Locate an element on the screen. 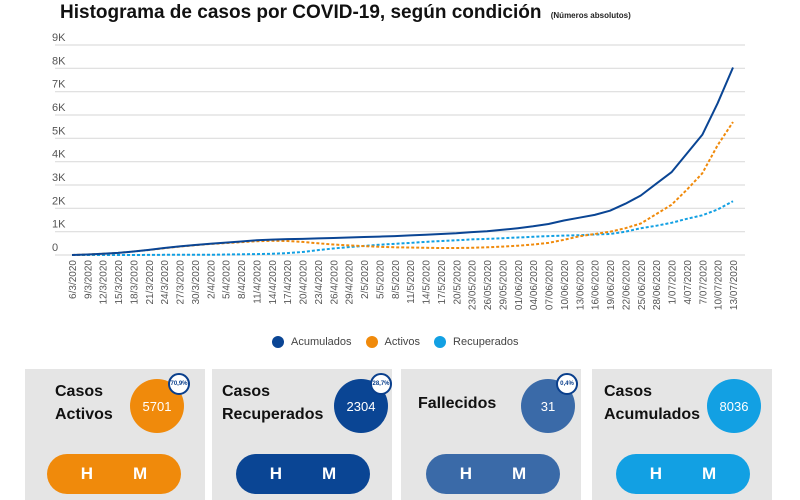 The height and width of the screenshot is (500, 800). percent-badge: 70,9% is located at coordinates (179, 384).